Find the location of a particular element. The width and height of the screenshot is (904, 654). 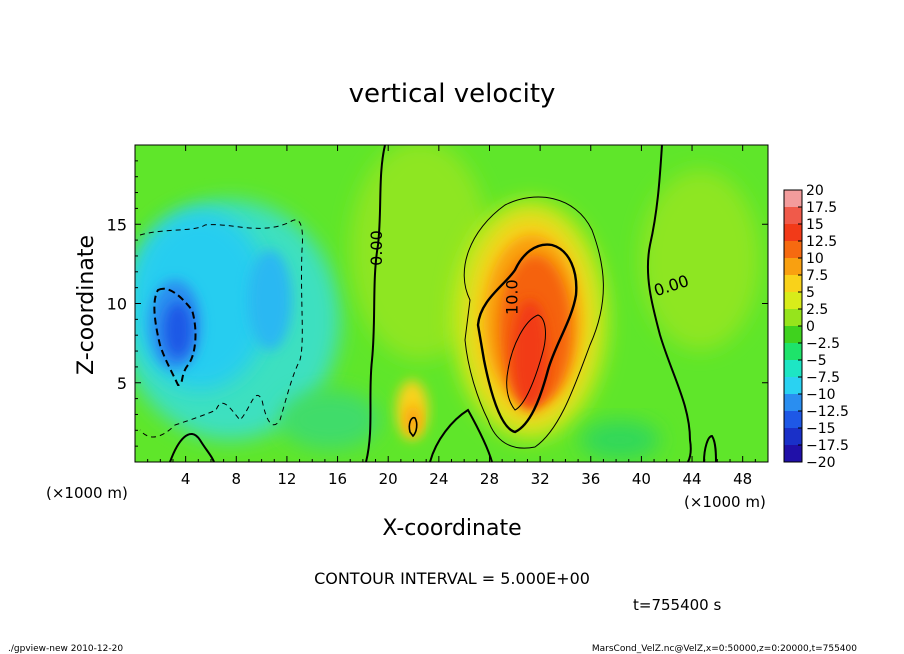

contour-5-main is located at coordinates (533, 322).